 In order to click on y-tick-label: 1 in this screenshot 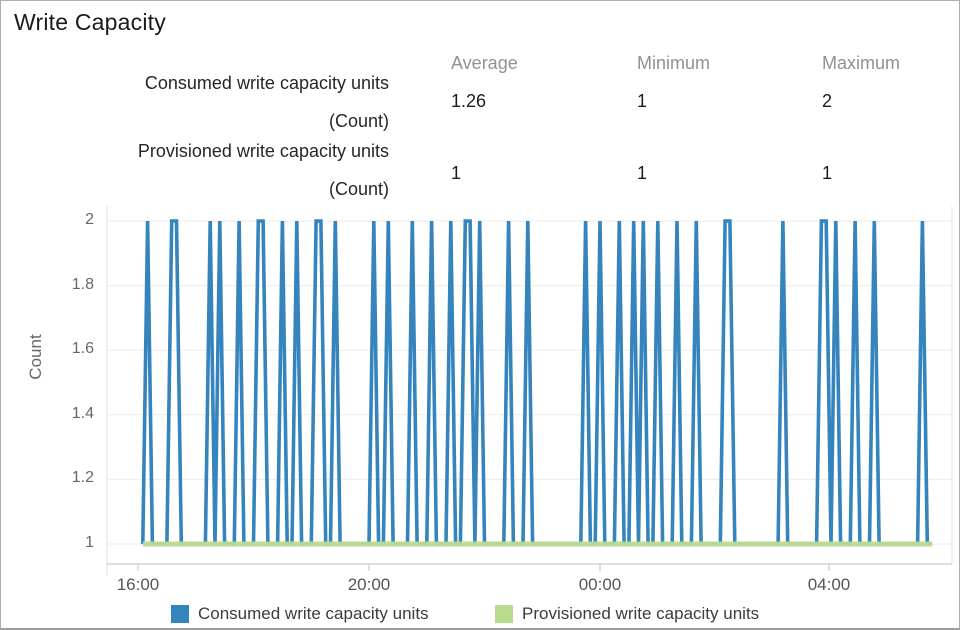, I will do `click(89, 542)`.